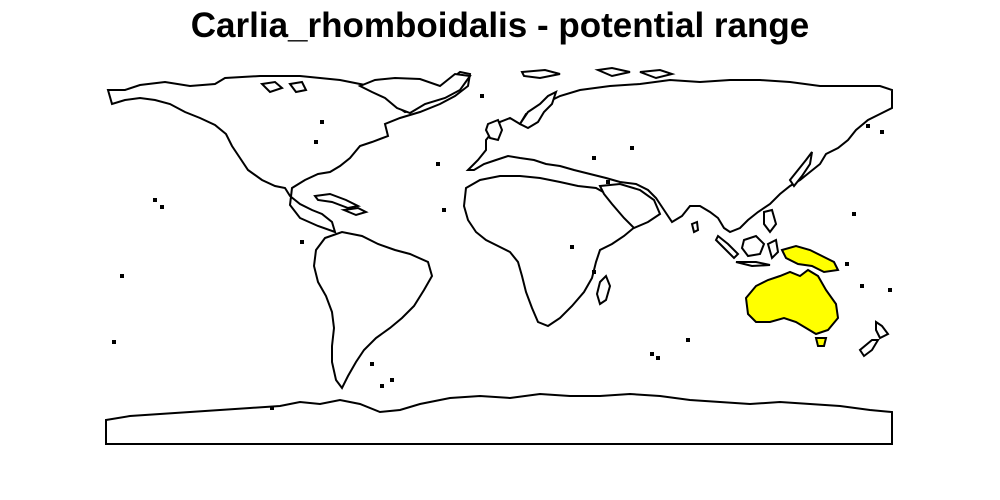 This screenshot has width=1000, height=500. I want to click on landmass-south-america, so click(373, 310).